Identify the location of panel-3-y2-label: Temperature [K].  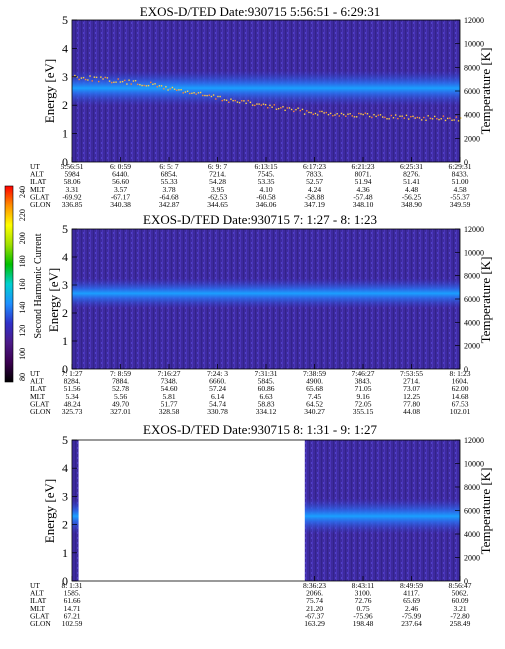
(485, 511).